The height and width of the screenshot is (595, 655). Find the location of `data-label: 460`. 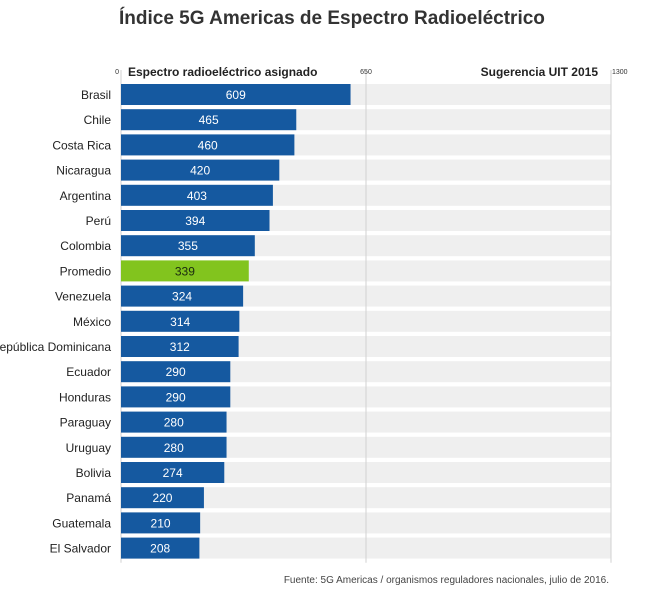

data-label: 460 is located at coordinates (208, 145).